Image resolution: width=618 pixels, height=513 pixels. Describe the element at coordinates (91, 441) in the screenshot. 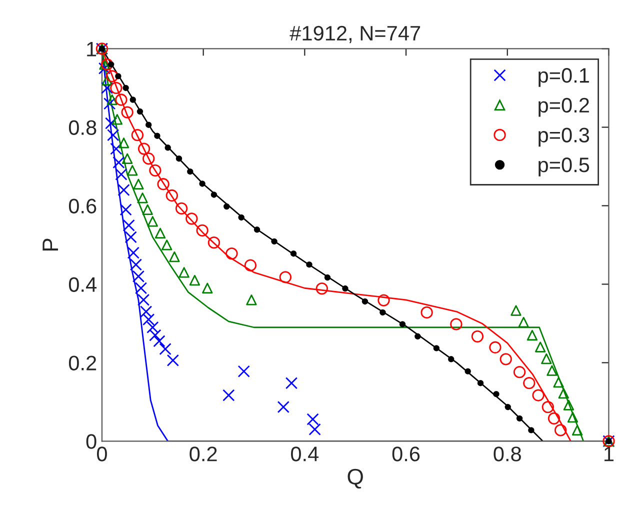

I see `y-tick-label: 0` at that location.